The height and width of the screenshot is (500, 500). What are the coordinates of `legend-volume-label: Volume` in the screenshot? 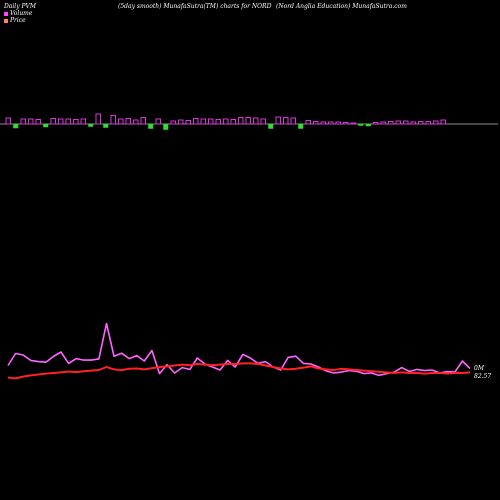 It's located at (21, 13).